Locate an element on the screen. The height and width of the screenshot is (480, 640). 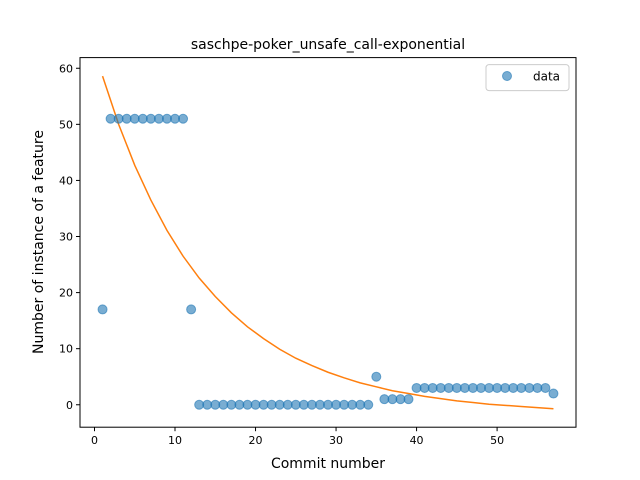
y-tick-label: 20 is located at coordinates (66, 293).